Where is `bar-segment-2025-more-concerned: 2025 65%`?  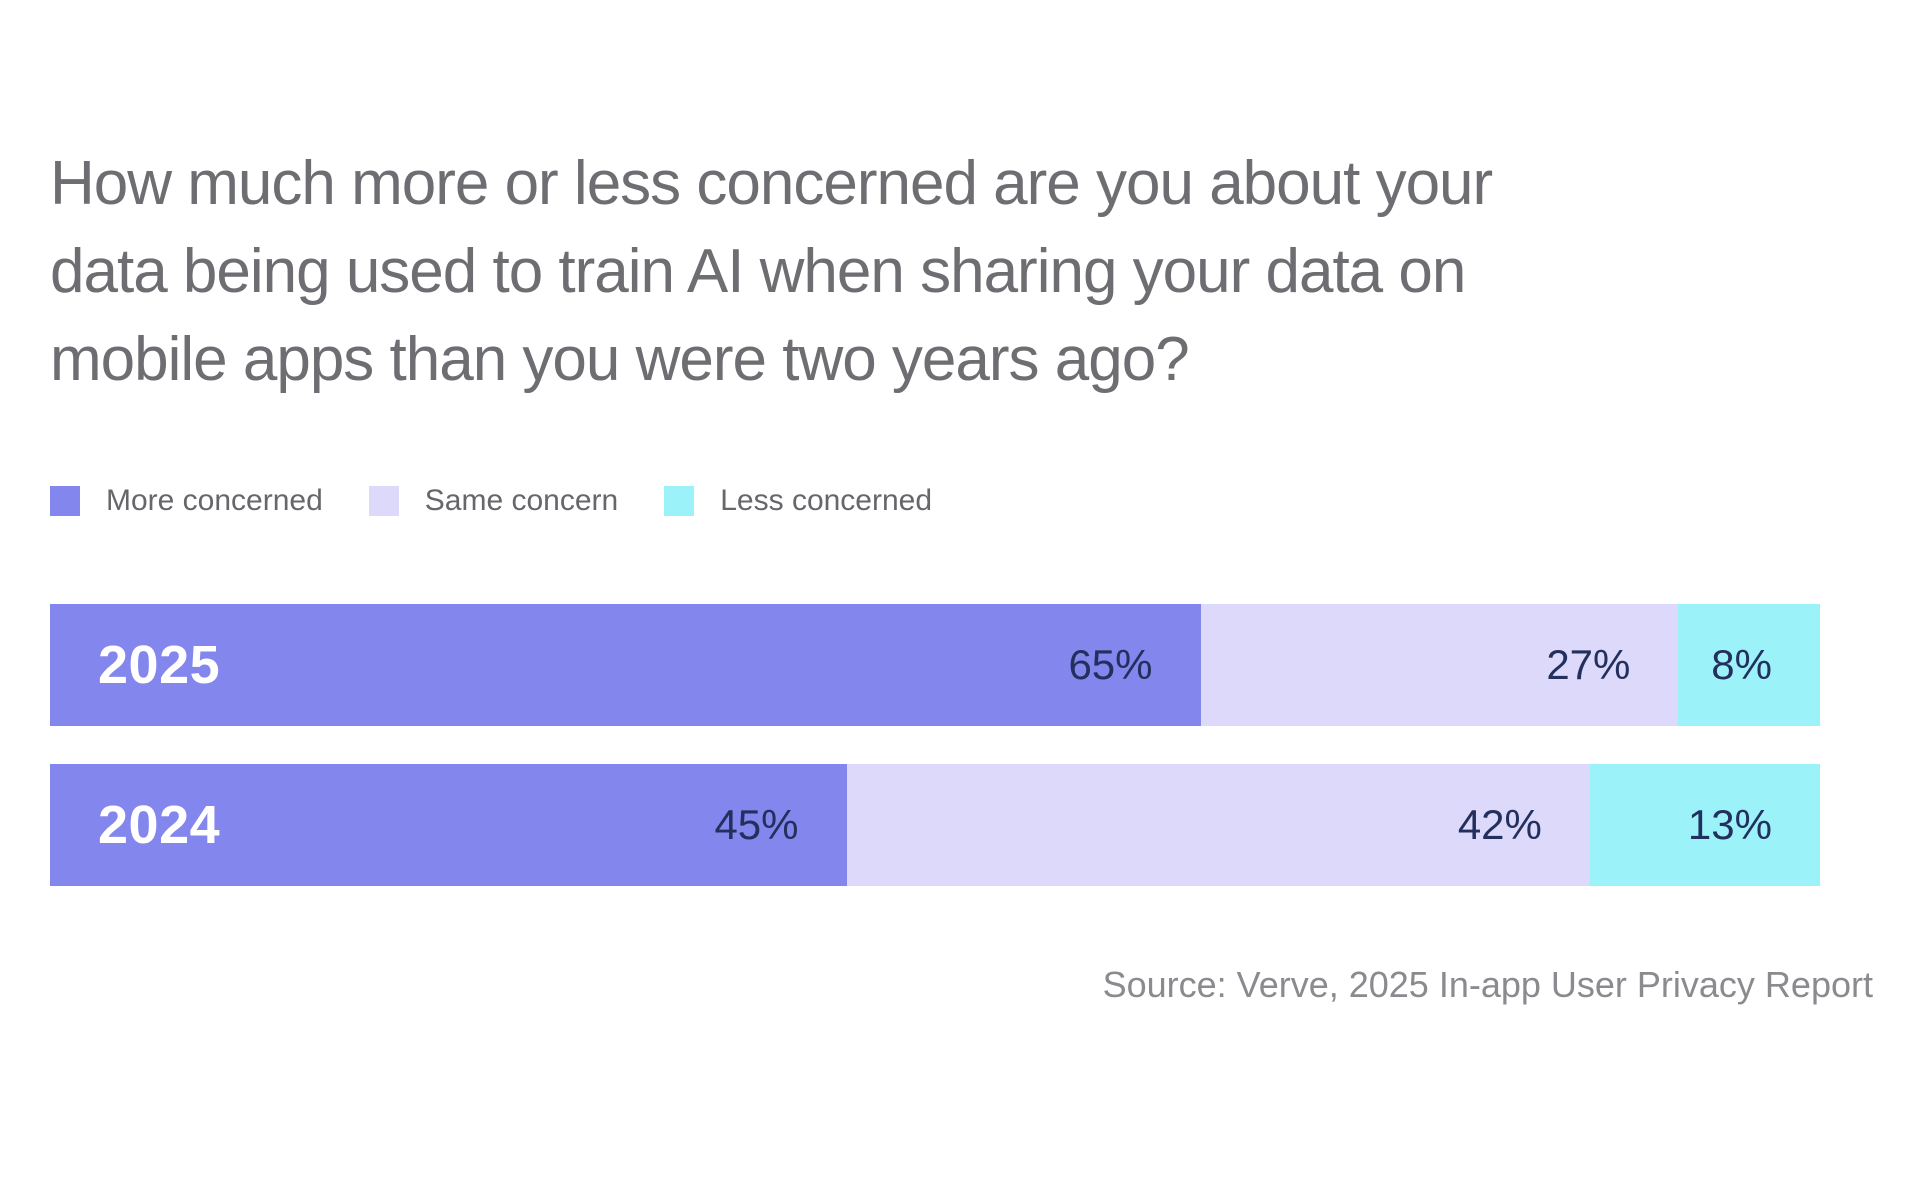 bar-segment-2025-more-concerned: 2025 65% is located at coordinates (625, 665).